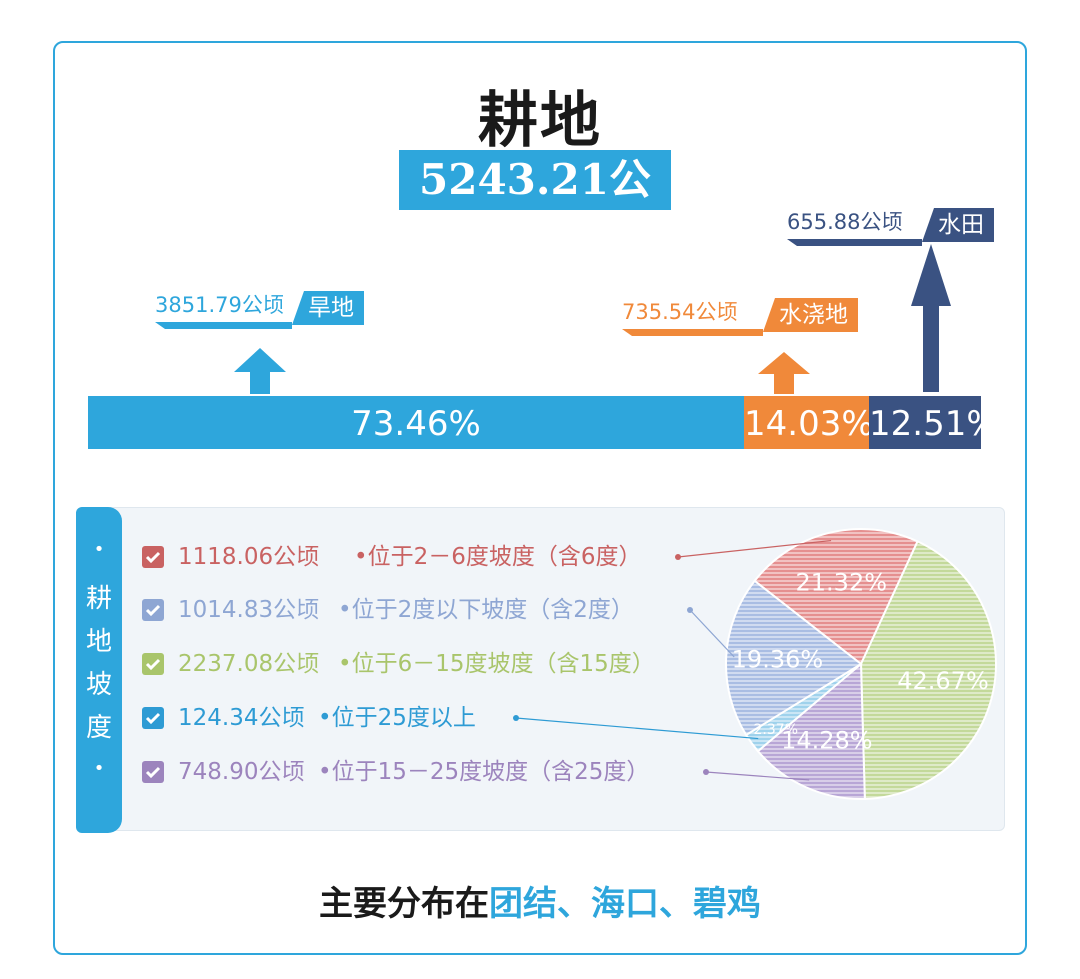 The image size is (1080, 979). Describe the element at coordinates (535, 207) in the screenshot. I see `total-area: 5243.21公顷` at that location.